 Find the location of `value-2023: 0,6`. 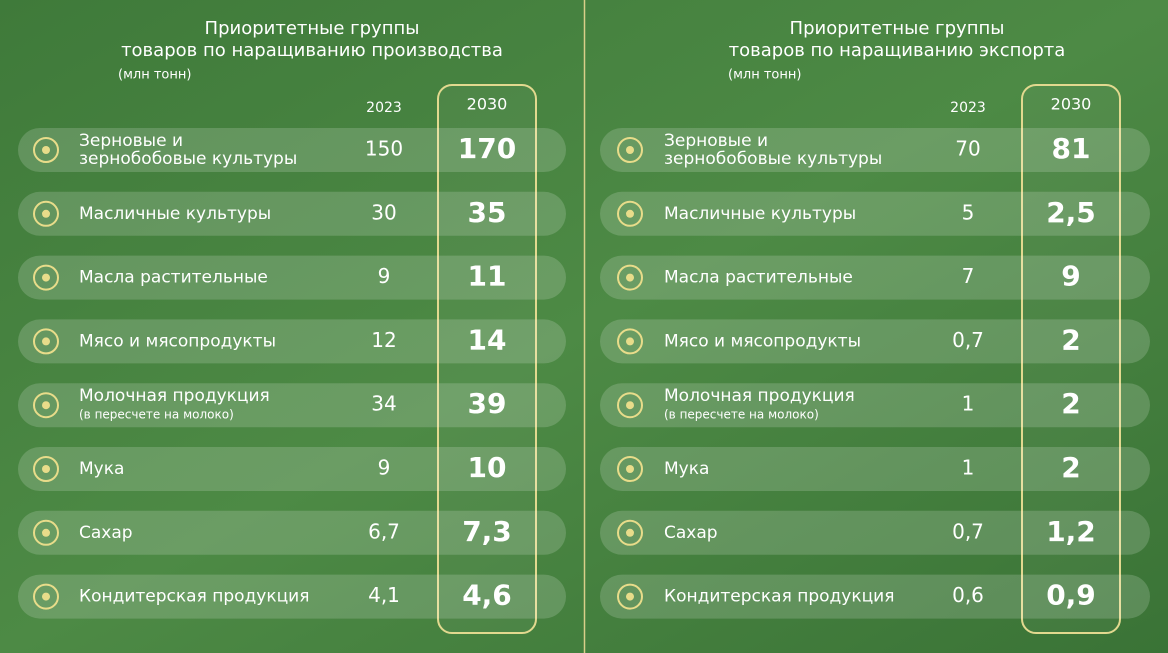

value-2023: 0,6 is located at coordinates (968, 595).